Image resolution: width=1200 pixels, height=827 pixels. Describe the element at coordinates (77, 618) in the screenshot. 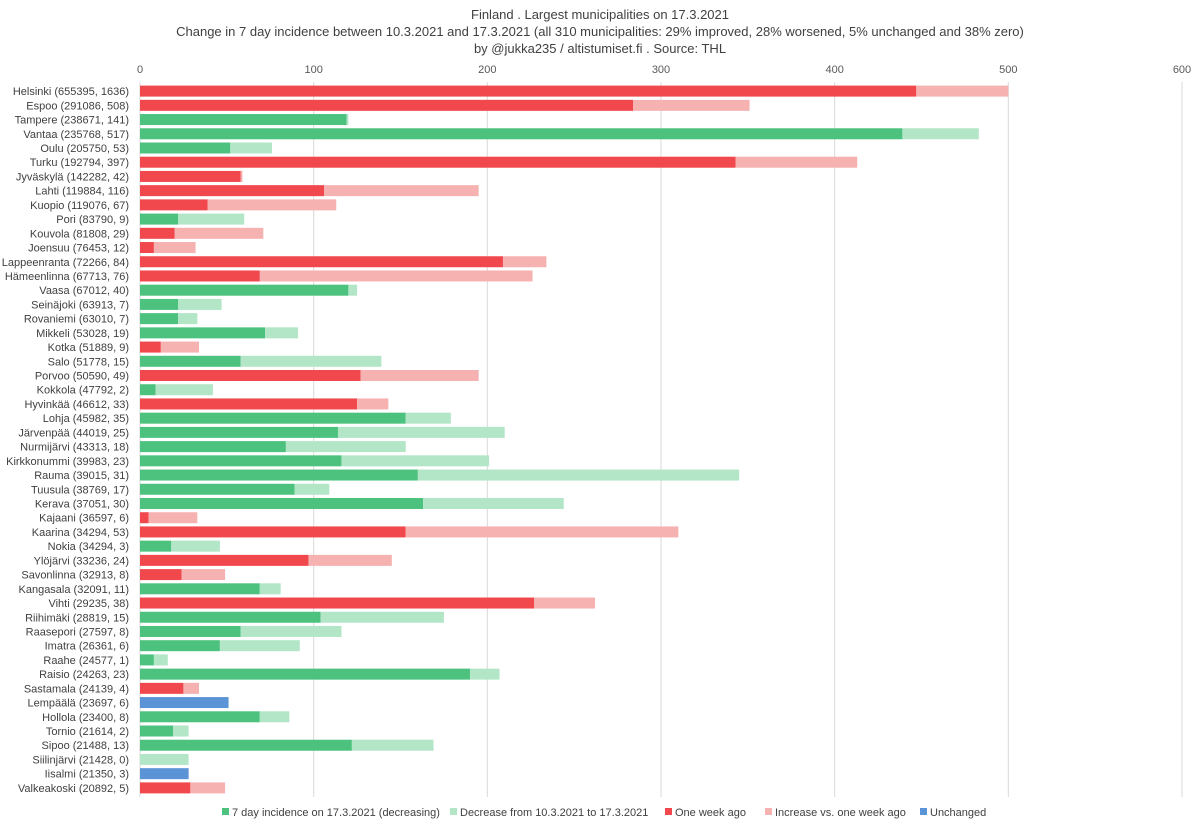

I see `category-label: Riihimäki (28819, 15)` at that location.